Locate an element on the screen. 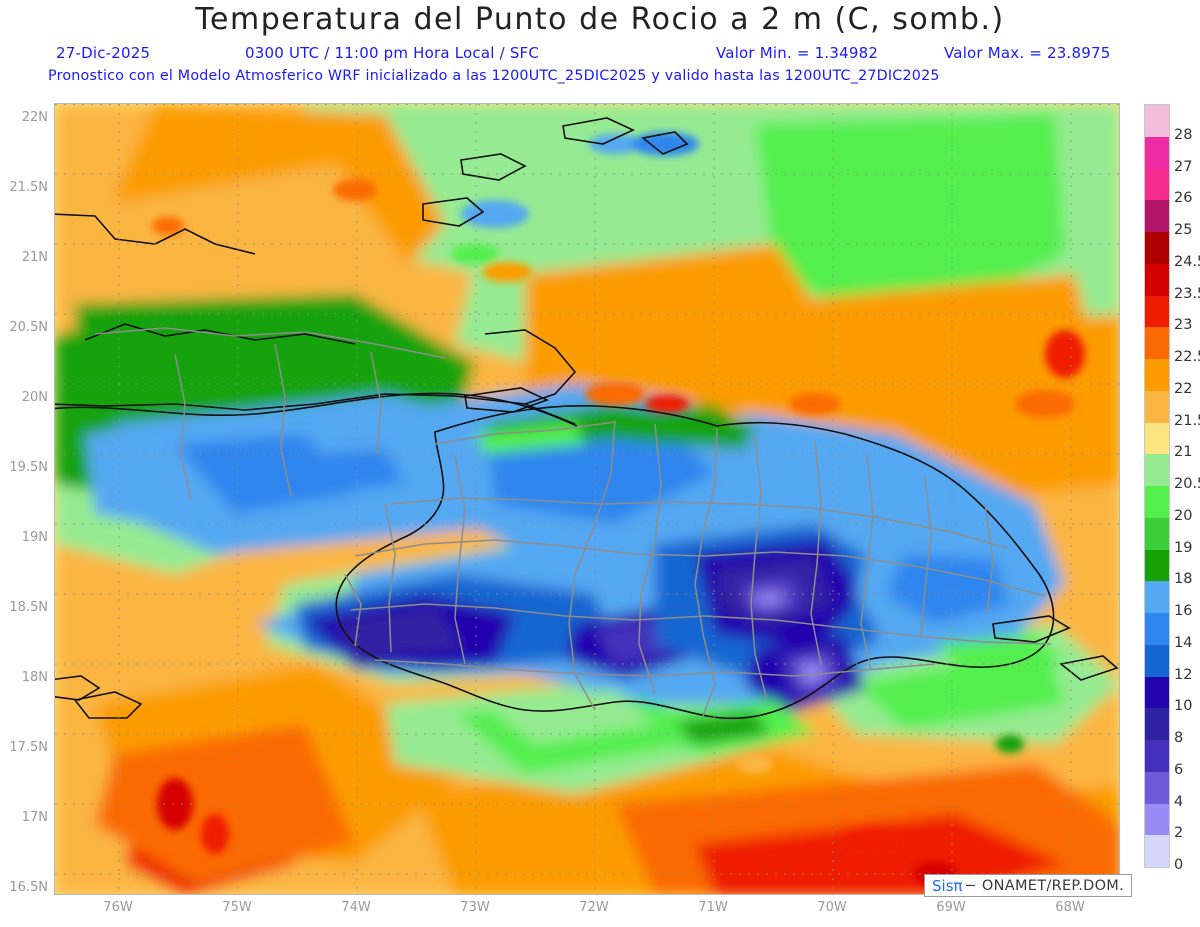 The image size is (1200, 927). colorbar-tick-label: 14 is located at coordinates (1183, 642).